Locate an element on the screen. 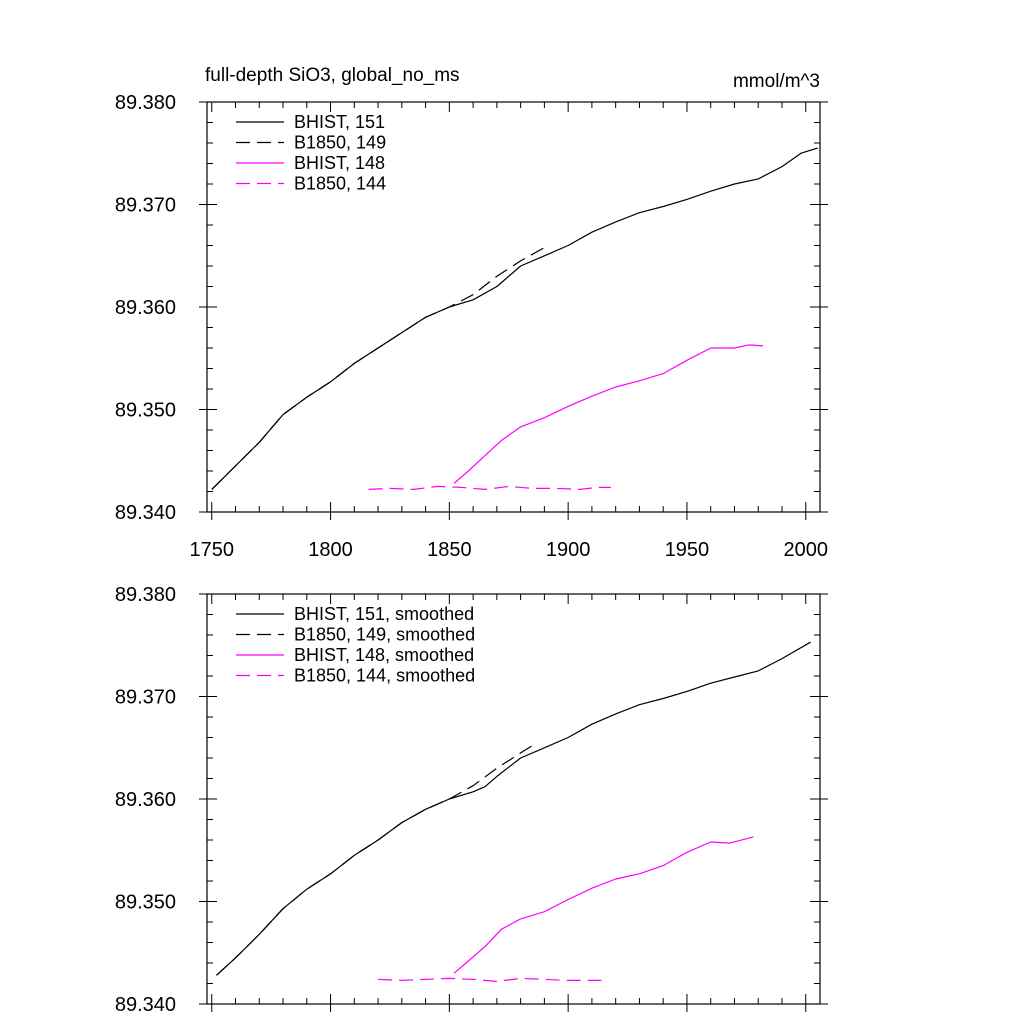 Image resolution: width=1024 pixels, height=1024 pixels. chart-title: full-depth SiO3, global_no_ms is located at coordinates (332, 75).